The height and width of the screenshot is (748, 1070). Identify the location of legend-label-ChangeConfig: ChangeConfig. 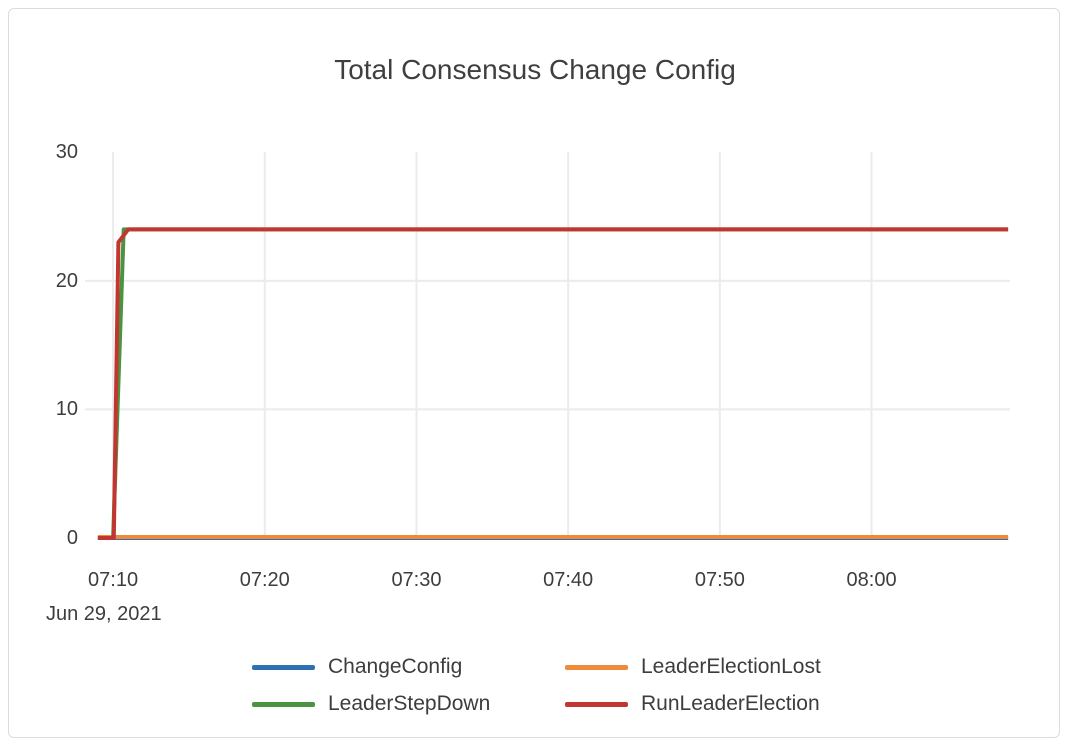
(395, 666).